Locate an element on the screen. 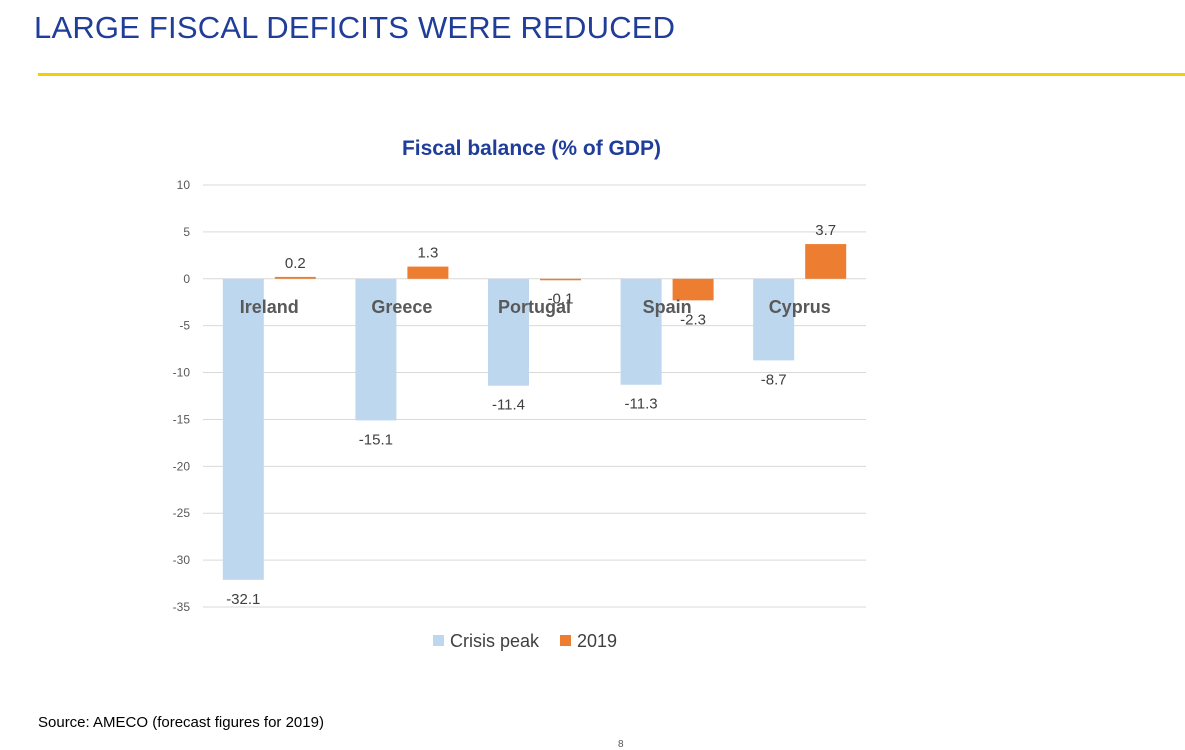 This screenshot has height=750, width=1185. y-tick-label: -35 is located at coordinates (182, 607).